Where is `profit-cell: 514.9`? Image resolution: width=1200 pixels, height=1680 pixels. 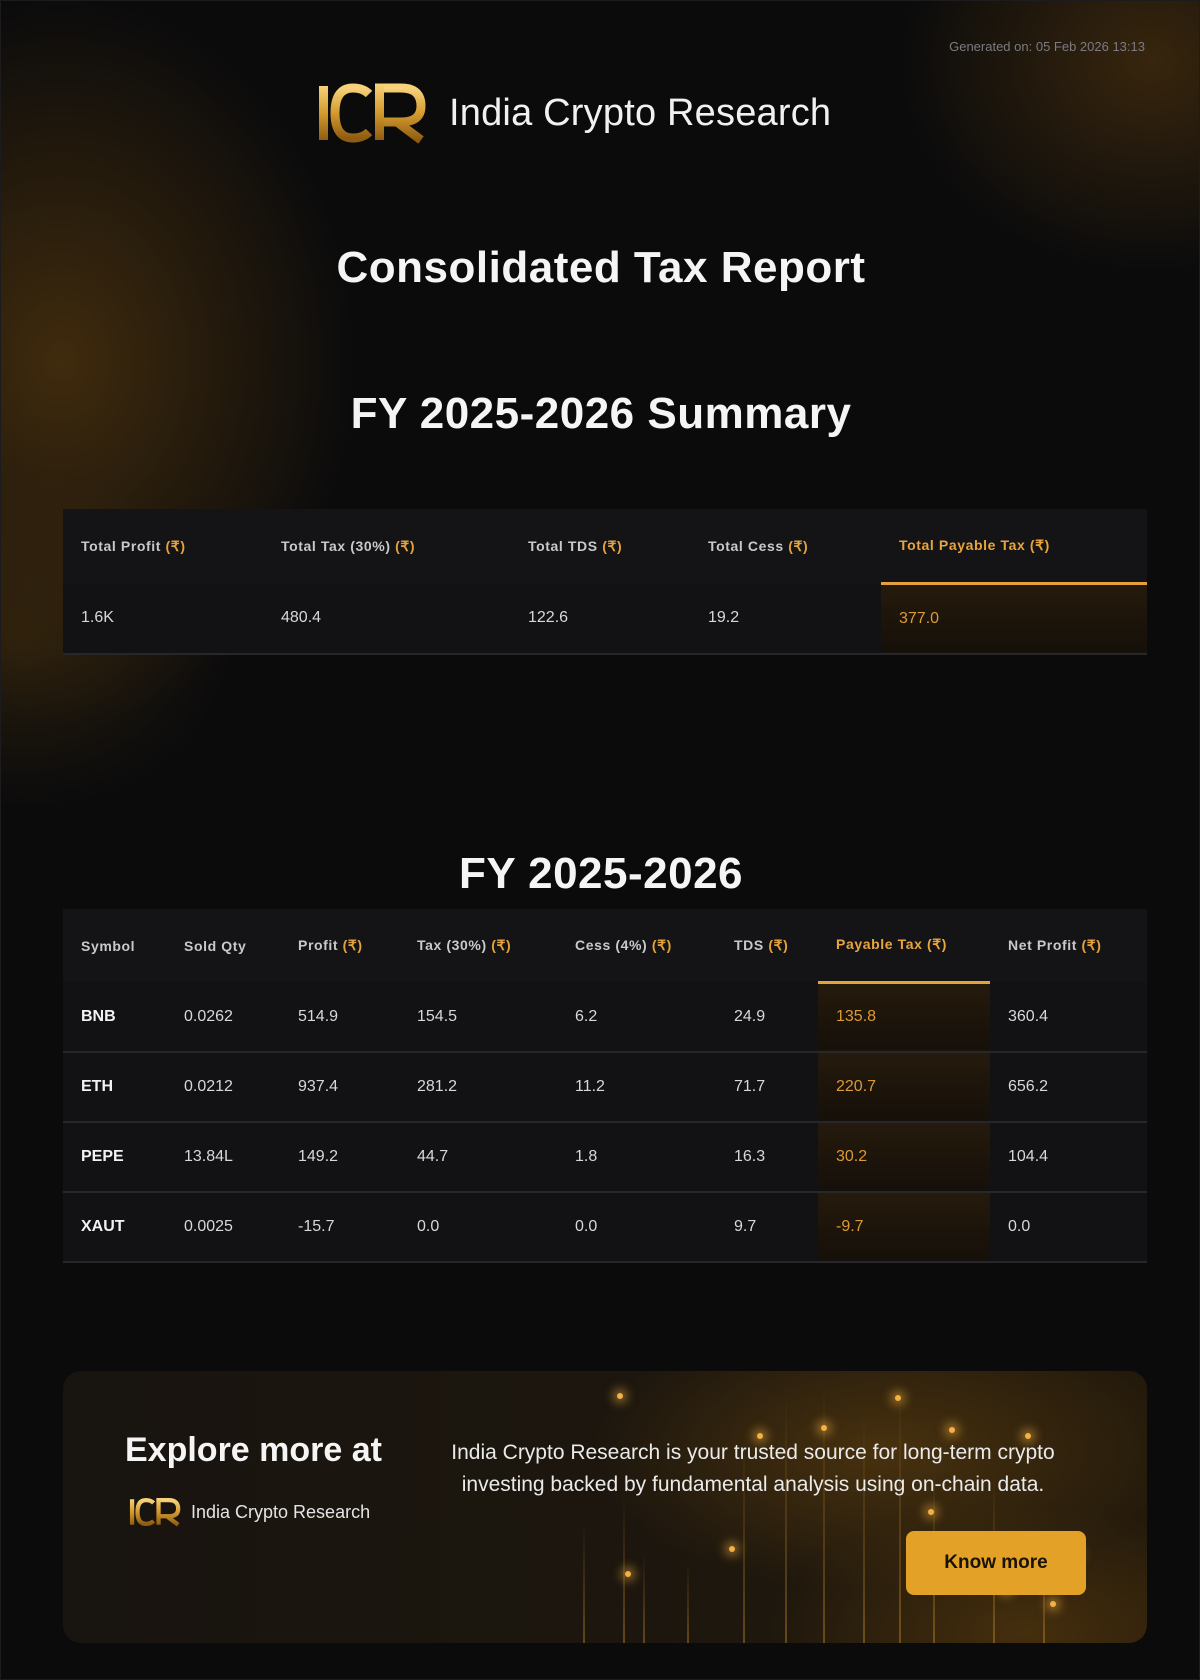 profit-cell: 514.9 is located at coordinates (339, 1017).